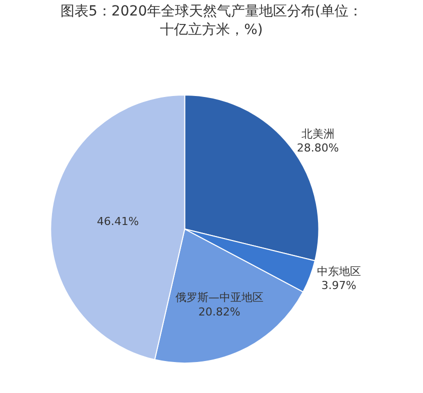 The width and height of the screenshot is (423, 393). Describe the element at coordinates (117, 221) in the screenshot. I see `data-label: 46.41%` at that location.